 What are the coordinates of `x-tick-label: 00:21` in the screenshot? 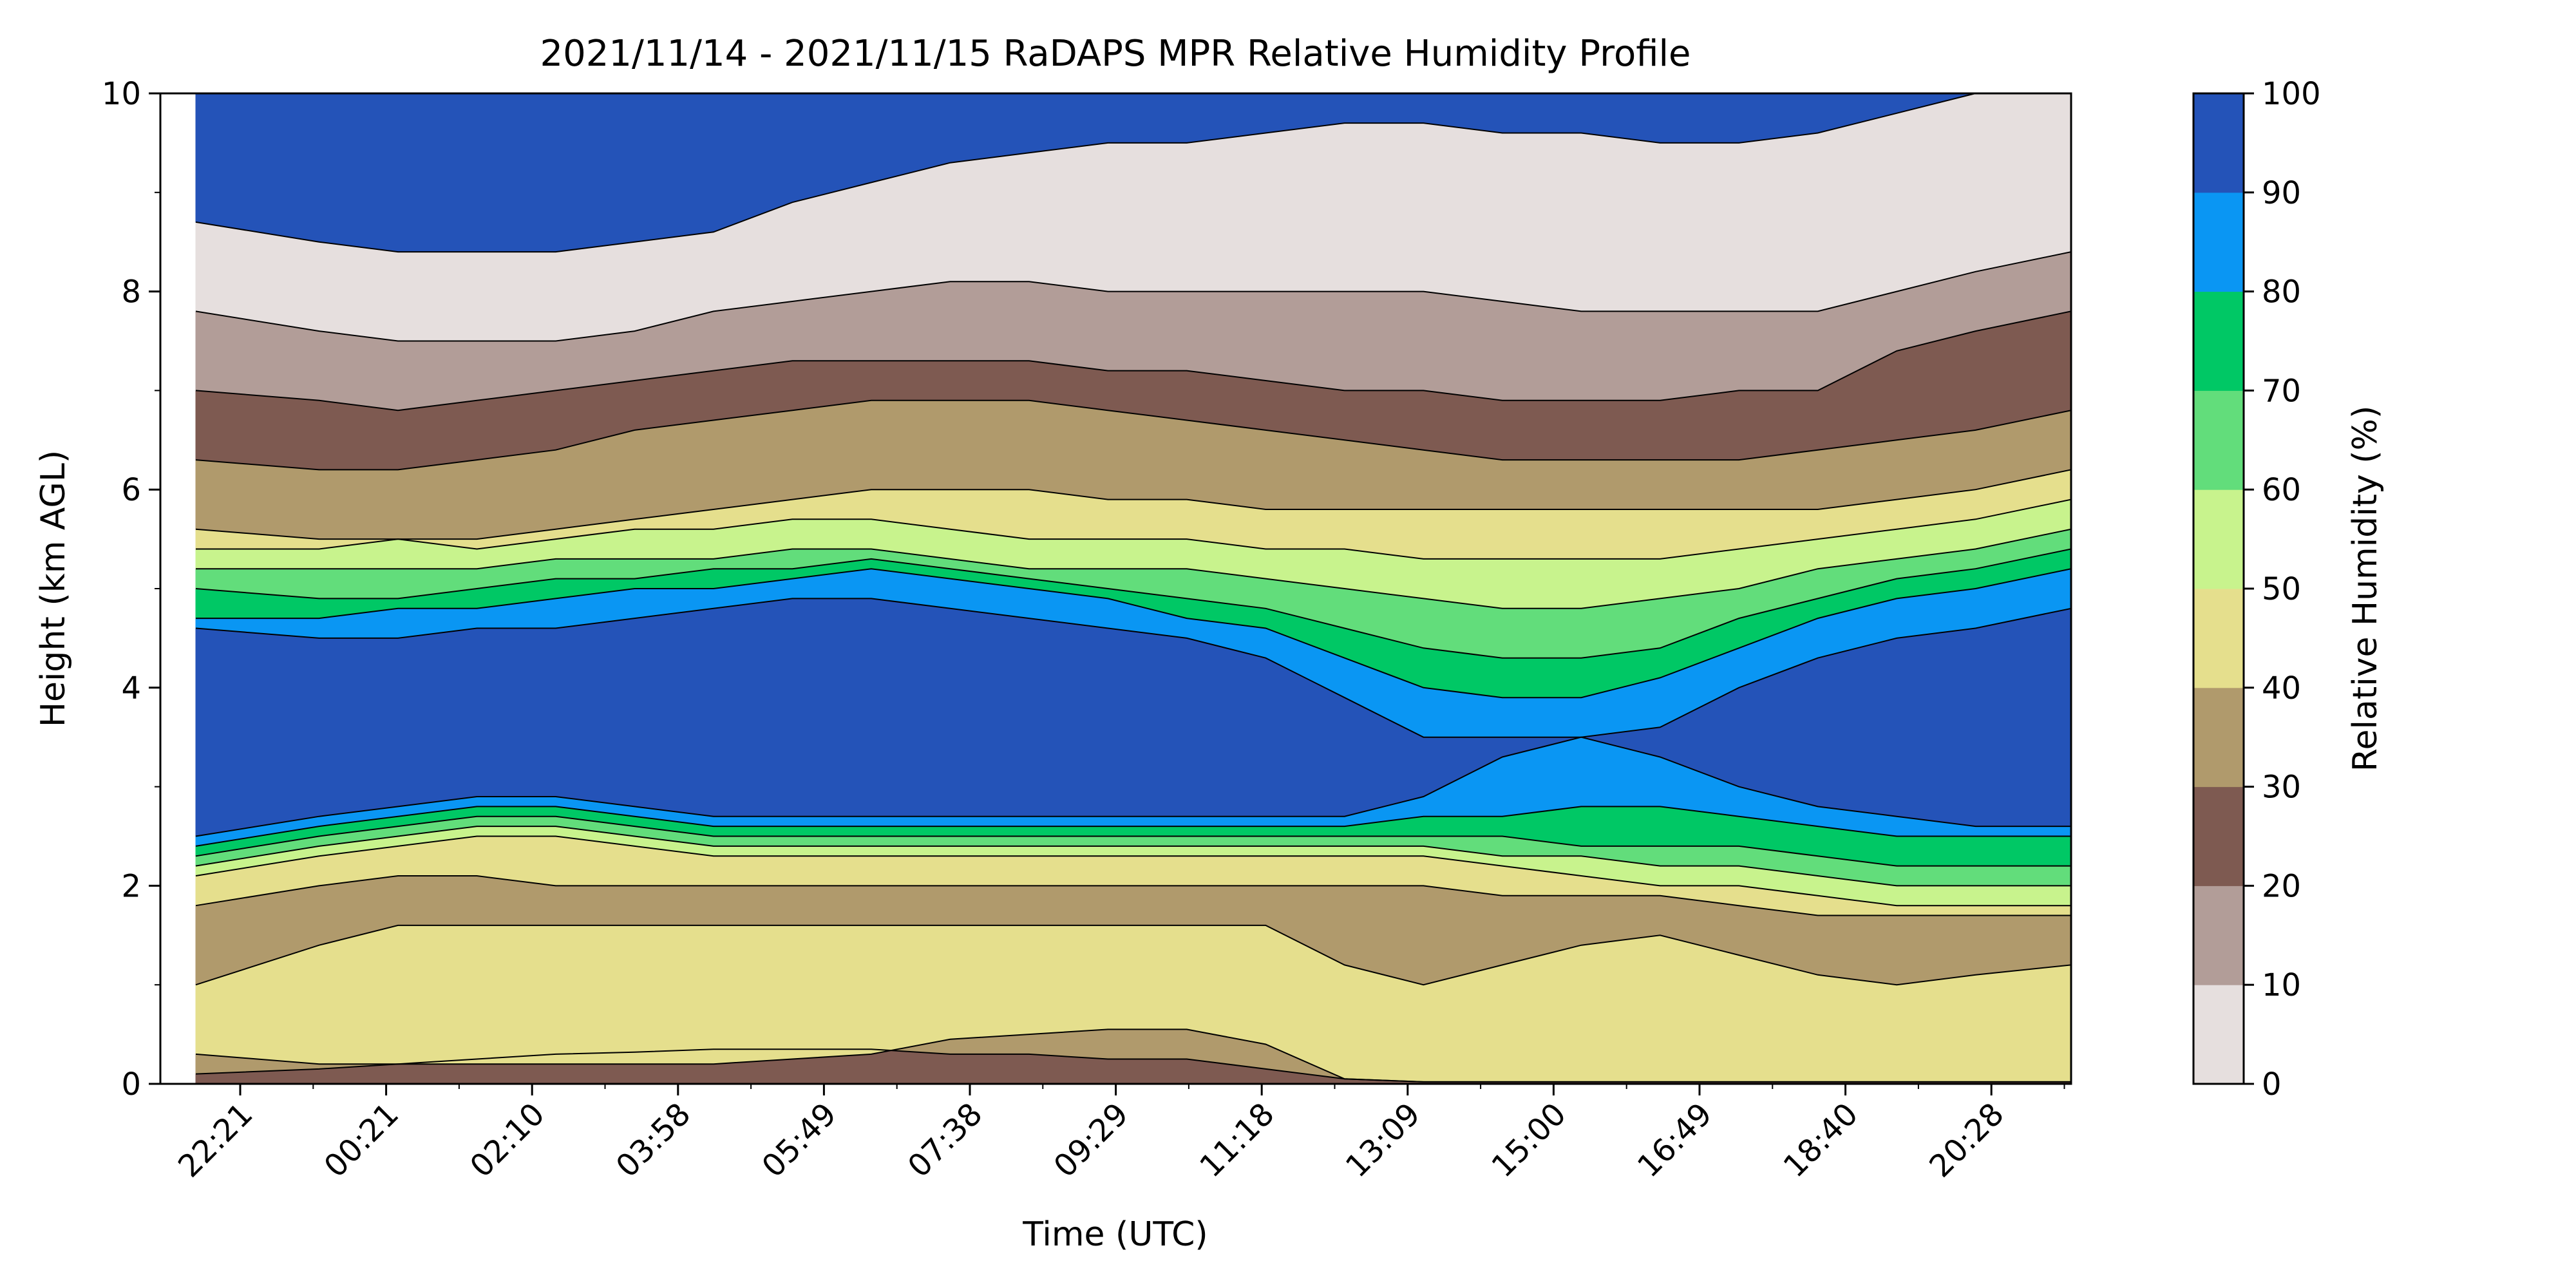 It's located at (362, 1140).